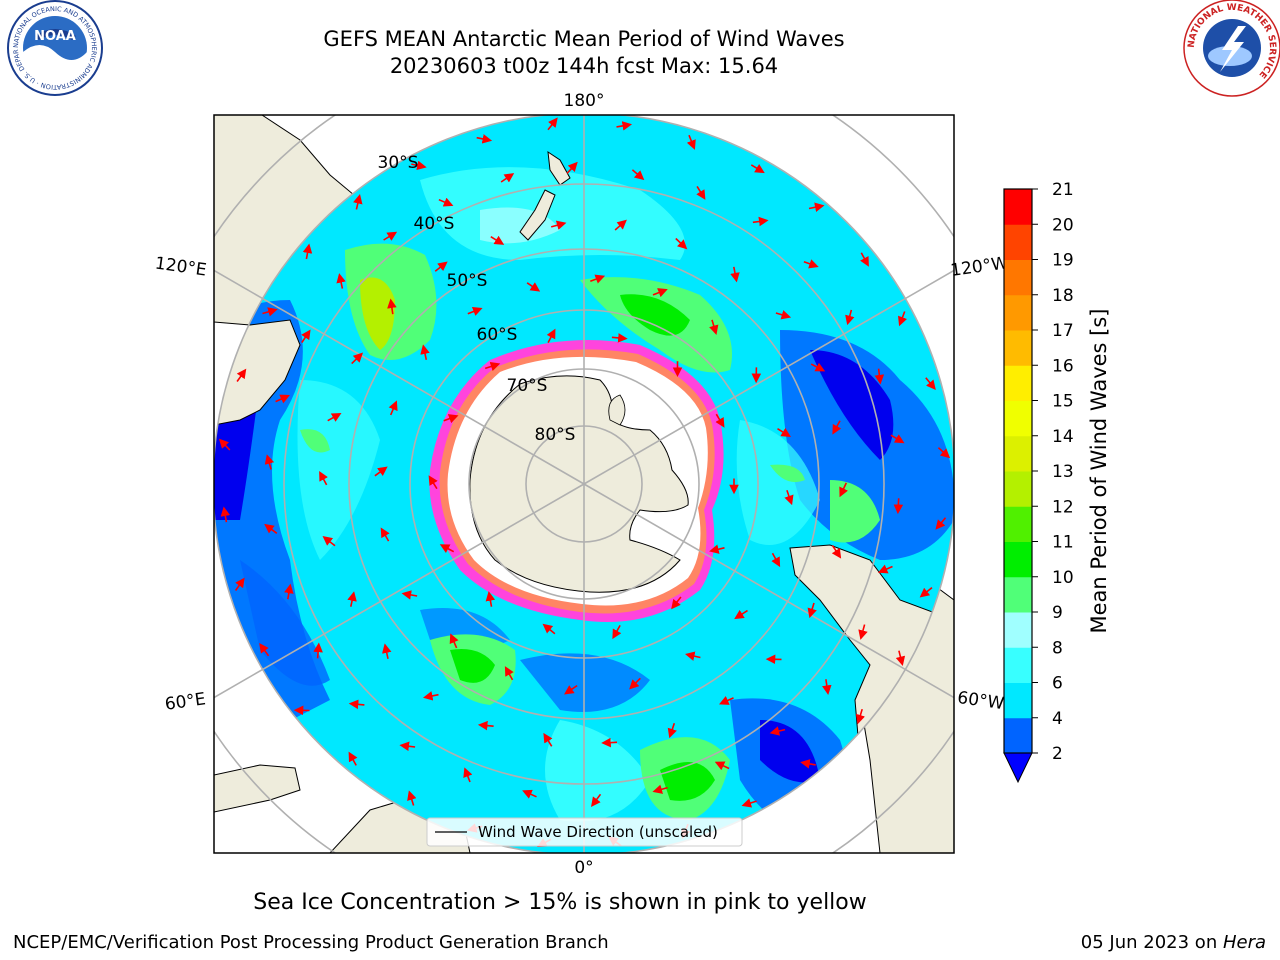  What do you see at coordinates (1244, 942) in the screenshot?
I see `footer-host: Hera` at bounding box center [1244, 942].